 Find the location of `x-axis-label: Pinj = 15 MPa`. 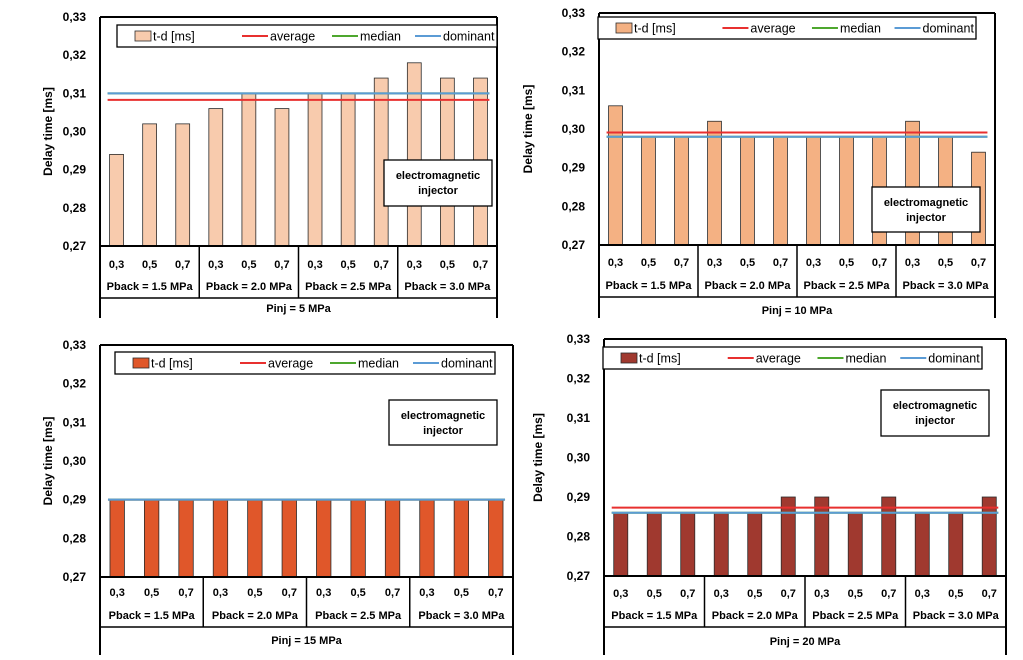

x-axis-label: Pinj = 15 MPa is located at coordinates (306, 641).